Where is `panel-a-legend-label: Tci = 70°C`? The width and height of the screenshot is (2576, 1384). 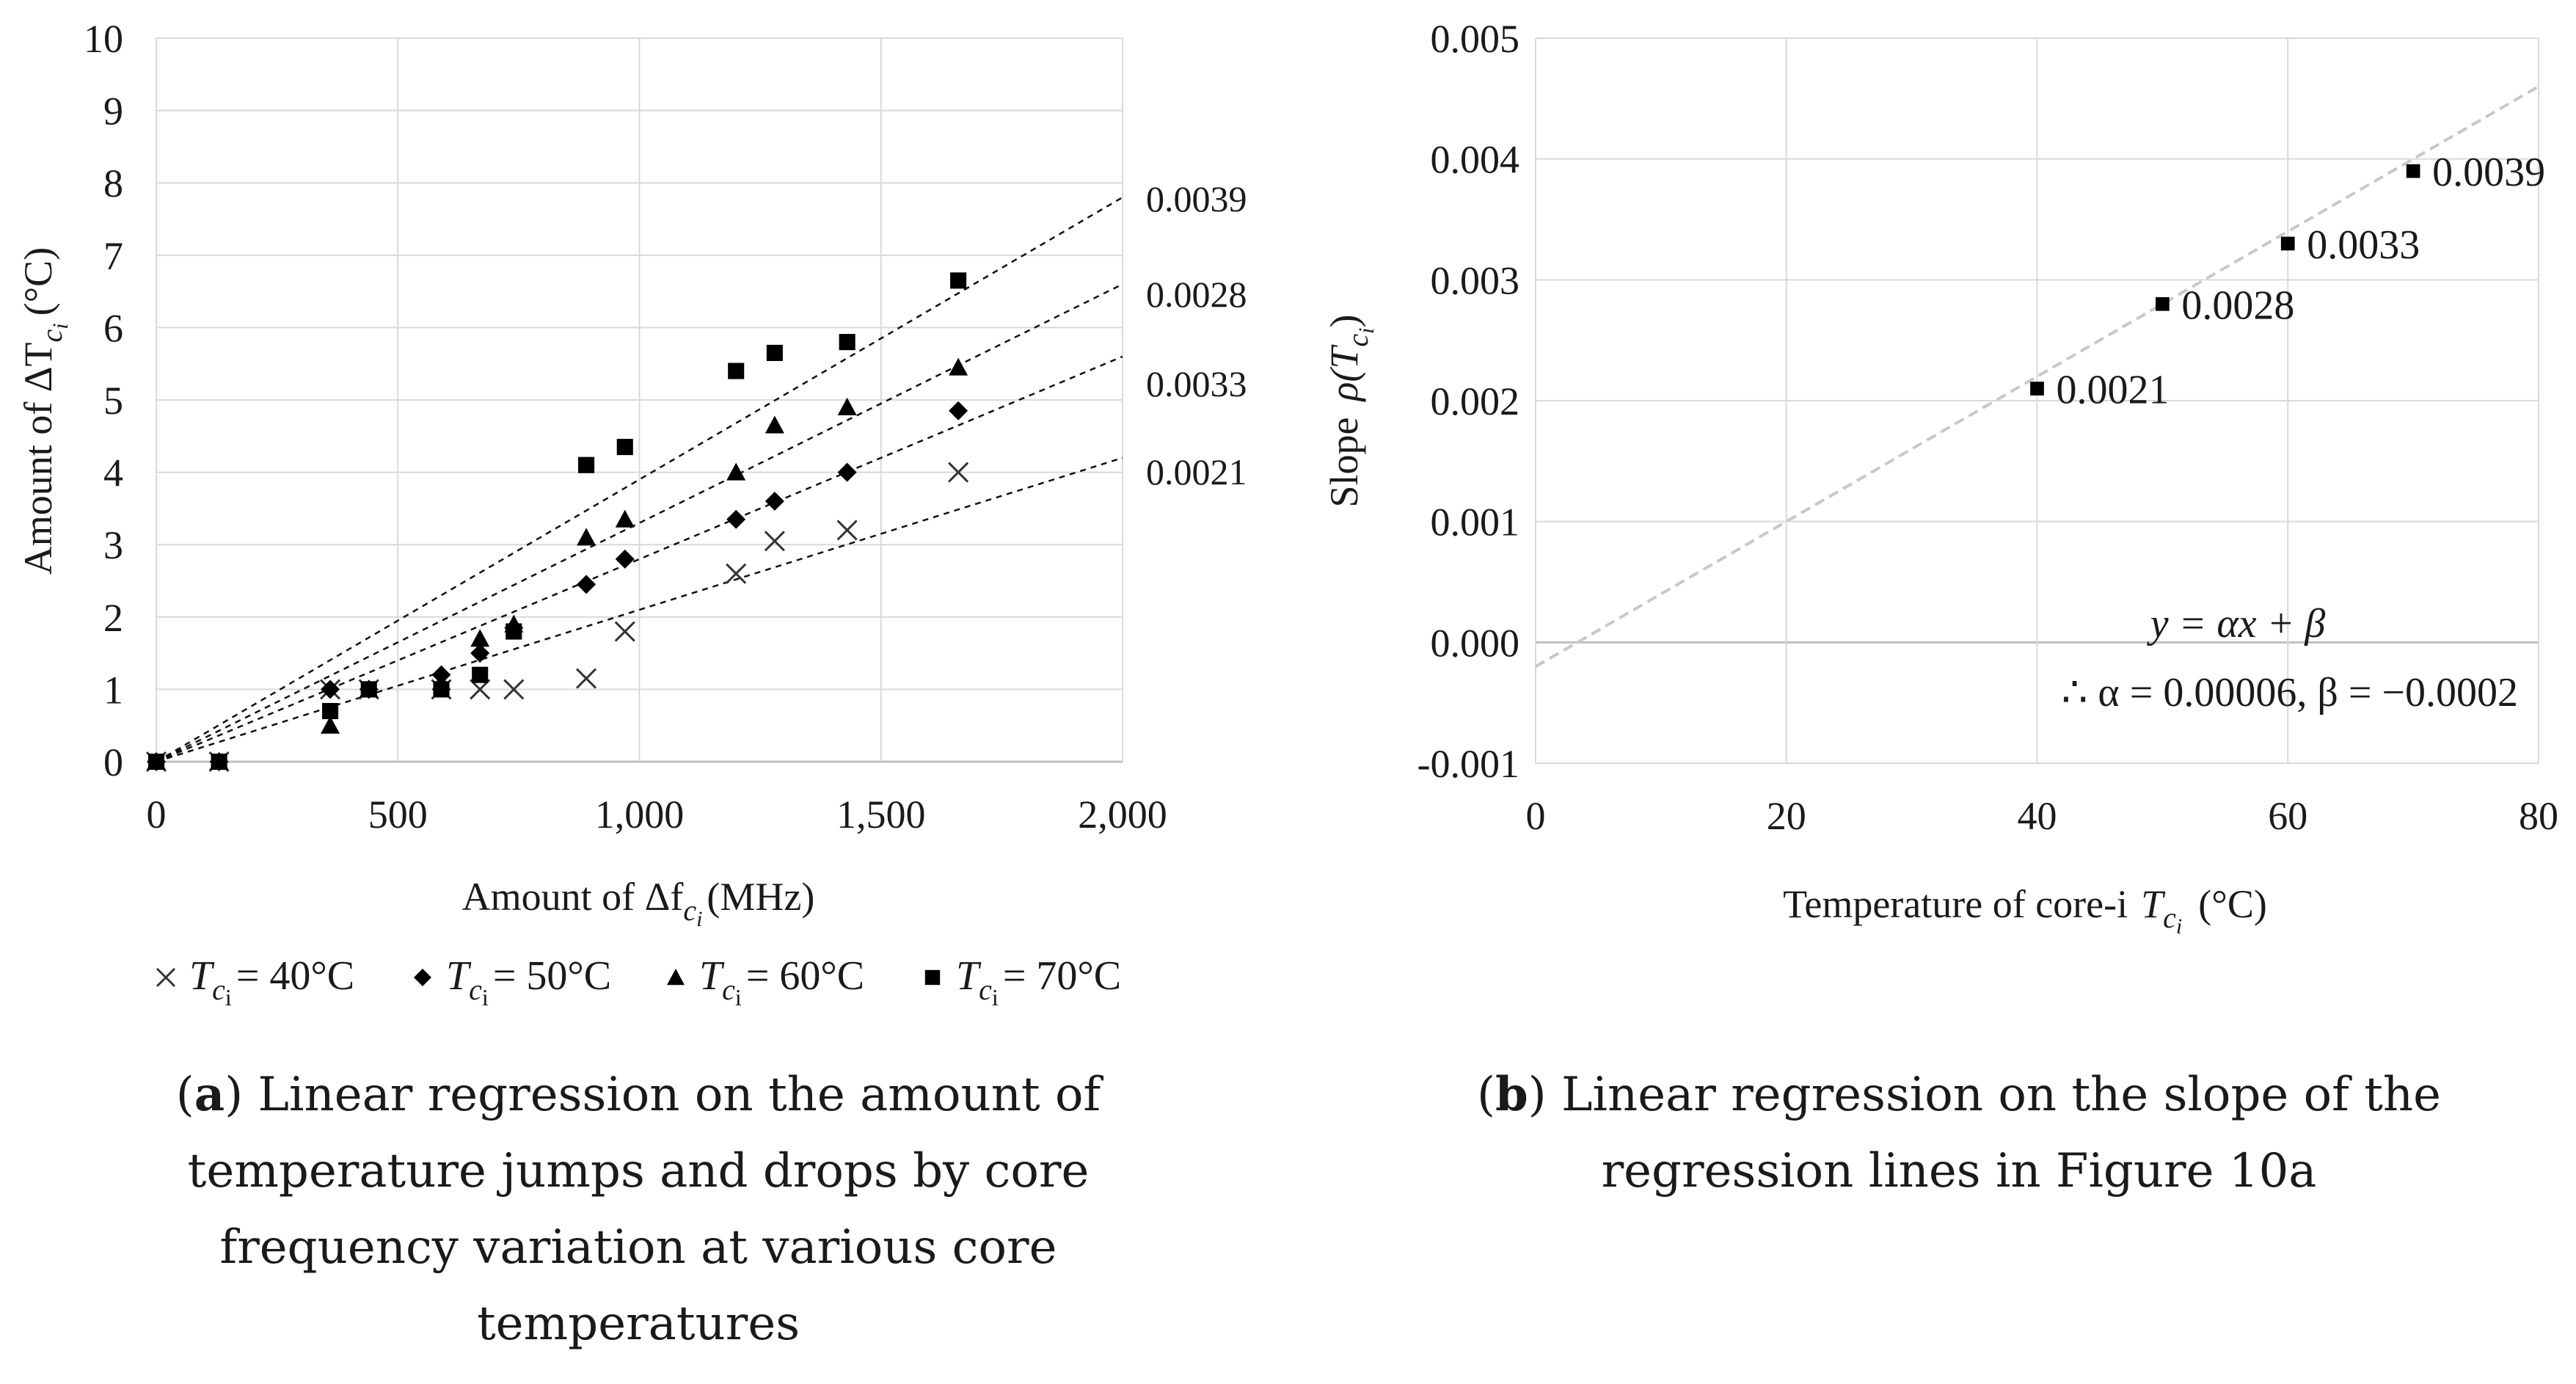 panel-a-legend-label: Tci = 70°C is located at coordinates (1039, 981).